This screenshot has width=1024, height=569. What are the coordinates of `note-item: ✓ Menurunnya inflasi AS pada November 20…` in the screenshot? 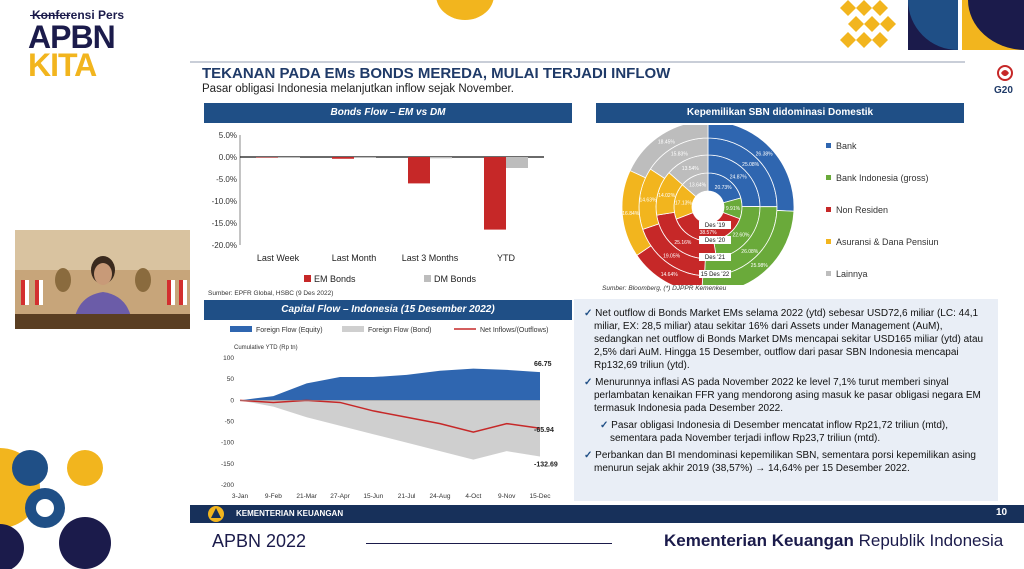 It's located at (782, 395).